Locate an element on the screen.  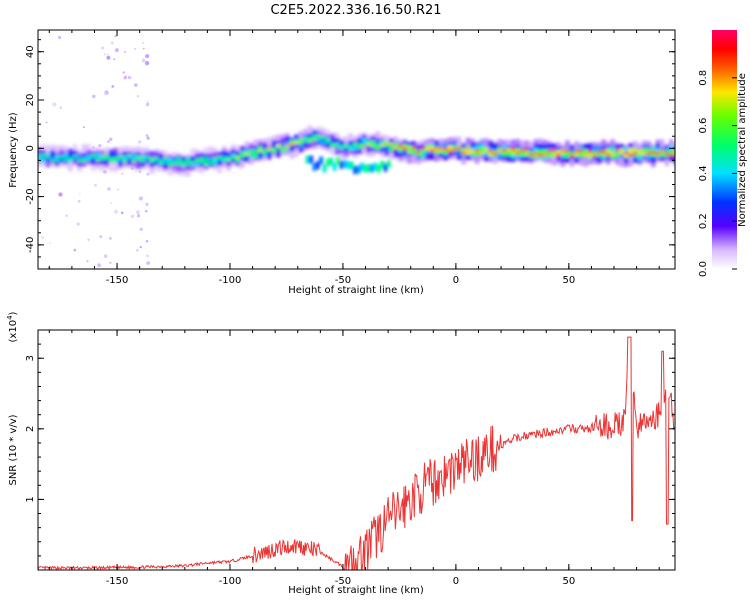
y-tick-label: 1 is located at coordinates (30, 499).